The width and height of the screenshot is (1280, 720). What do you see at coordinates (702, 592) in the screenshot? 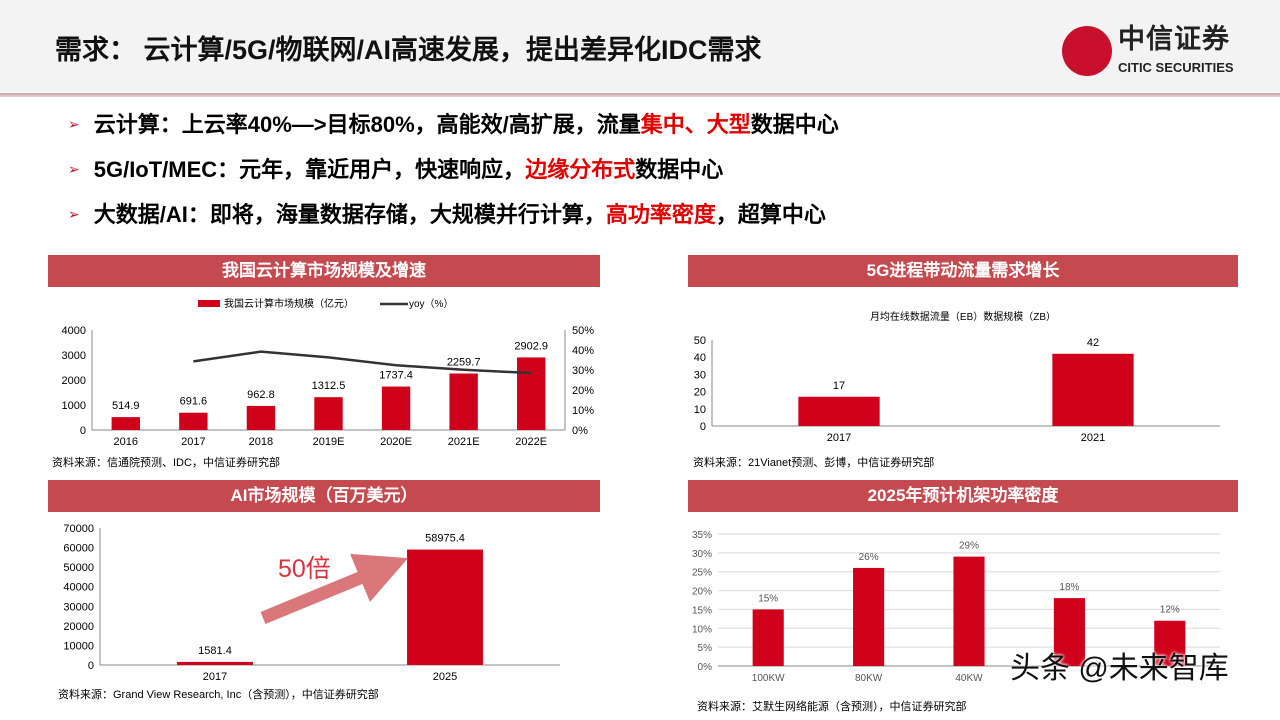
I see `y-tick-label: 20%` at bounding box center [702, 592].